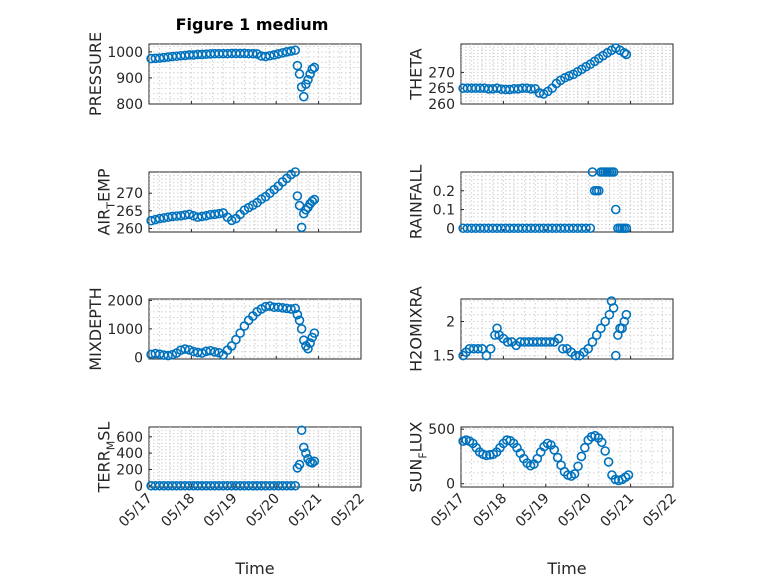 Image resolution: width=778 pixels, height=583 pixels. What do you see at coordinates (444, 357) in the screenshot?
I see `y-tick-label: 1.5` at bounding box center [444, 357].